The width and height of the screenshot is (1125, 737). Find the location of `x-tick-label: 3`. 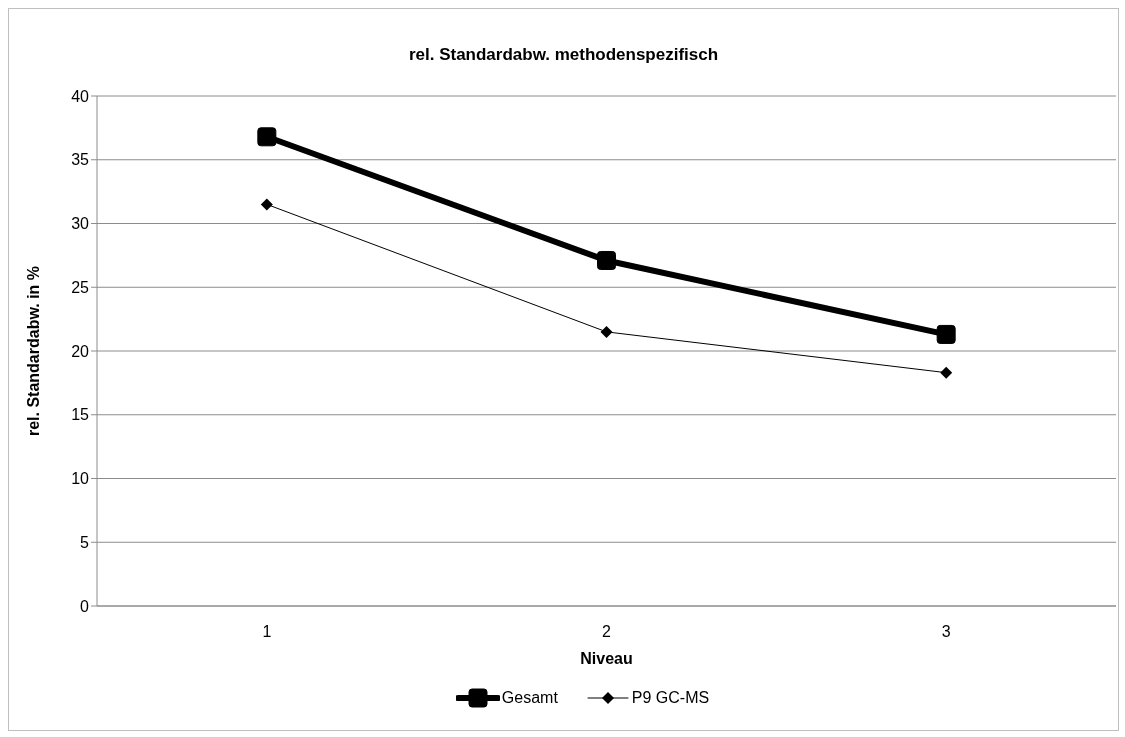

x-tick-label: 3 is located at coordinates (946, 632).